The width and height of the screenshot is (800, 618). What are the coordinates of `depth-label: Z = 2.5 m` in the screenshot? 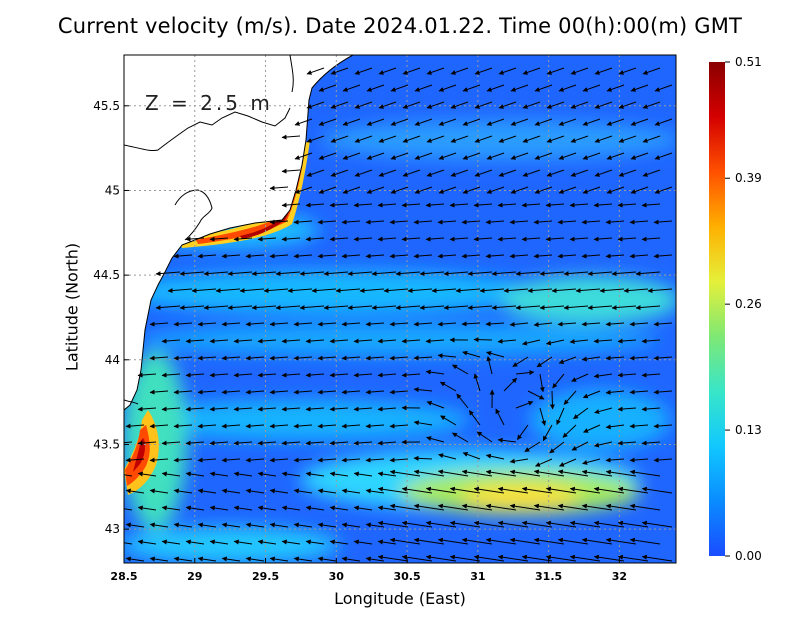 It's located at (209, 103).